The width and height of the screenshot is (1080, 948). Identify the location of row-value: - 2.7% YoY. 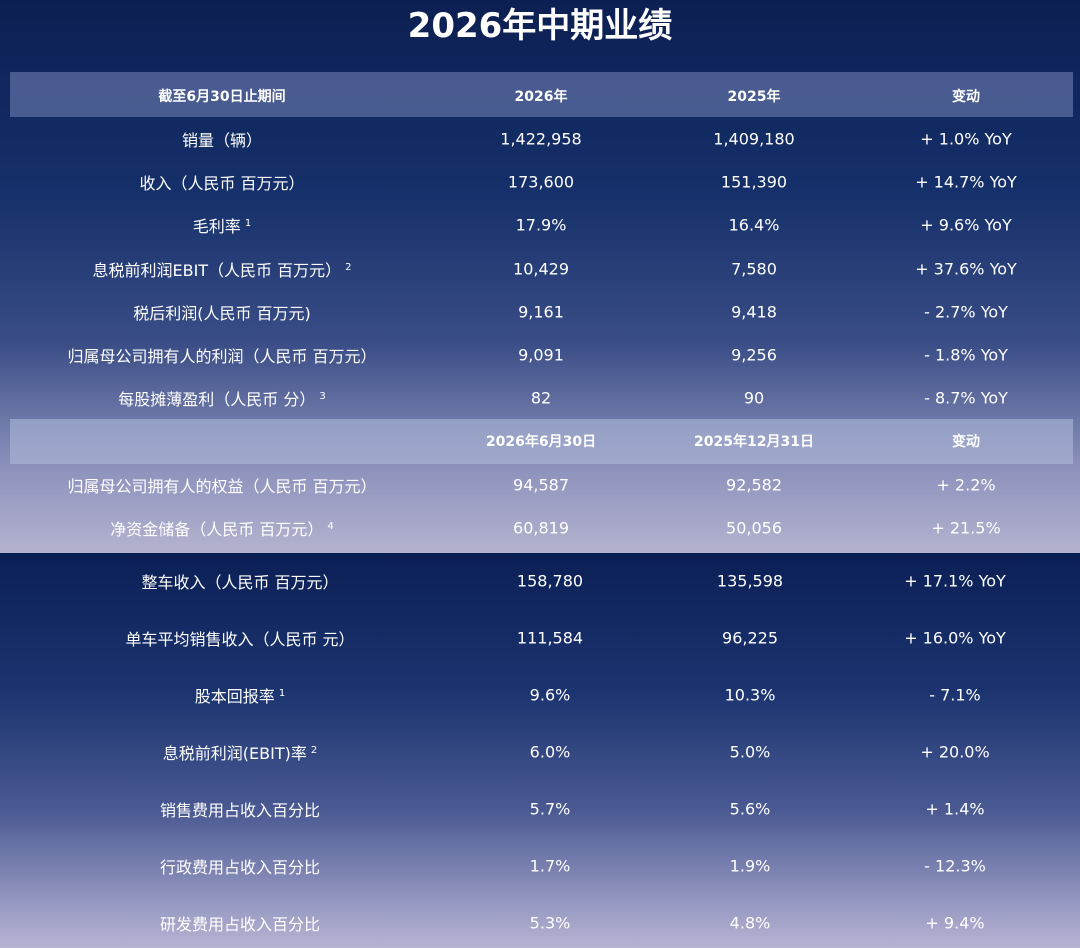
(966, 311).